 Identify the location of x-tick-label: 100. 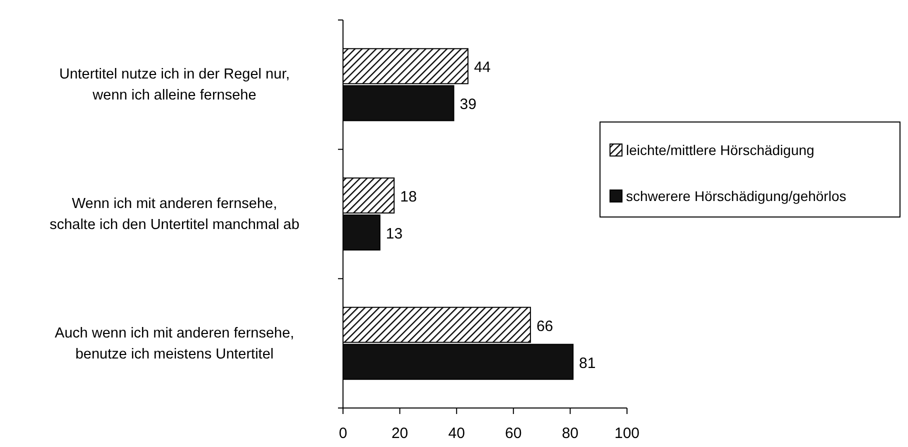
(627, 433).